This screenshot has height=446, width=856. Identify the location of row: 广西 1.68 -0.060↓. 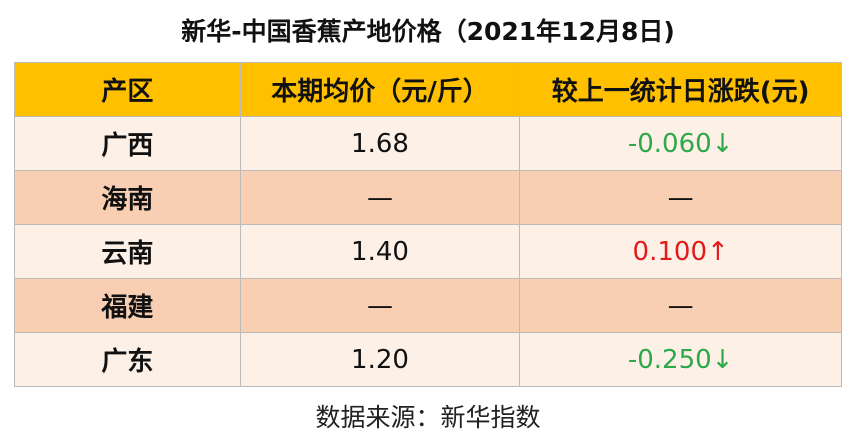
(428, 143).